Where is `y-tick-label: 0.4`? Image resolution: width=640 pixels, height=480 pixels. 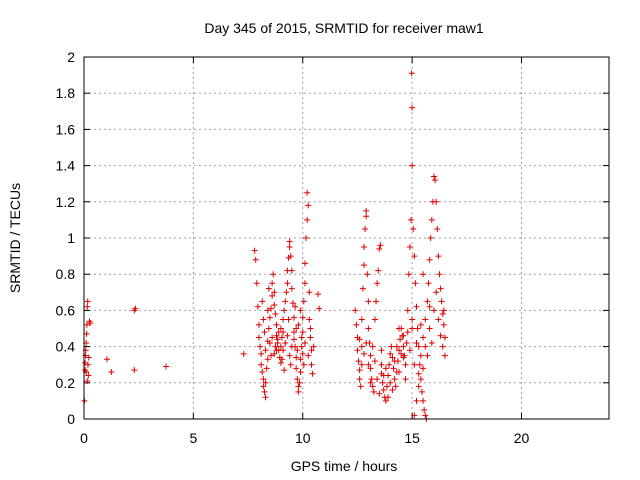
y-tick-label: 0.4 is located at coordinates (66, 347).